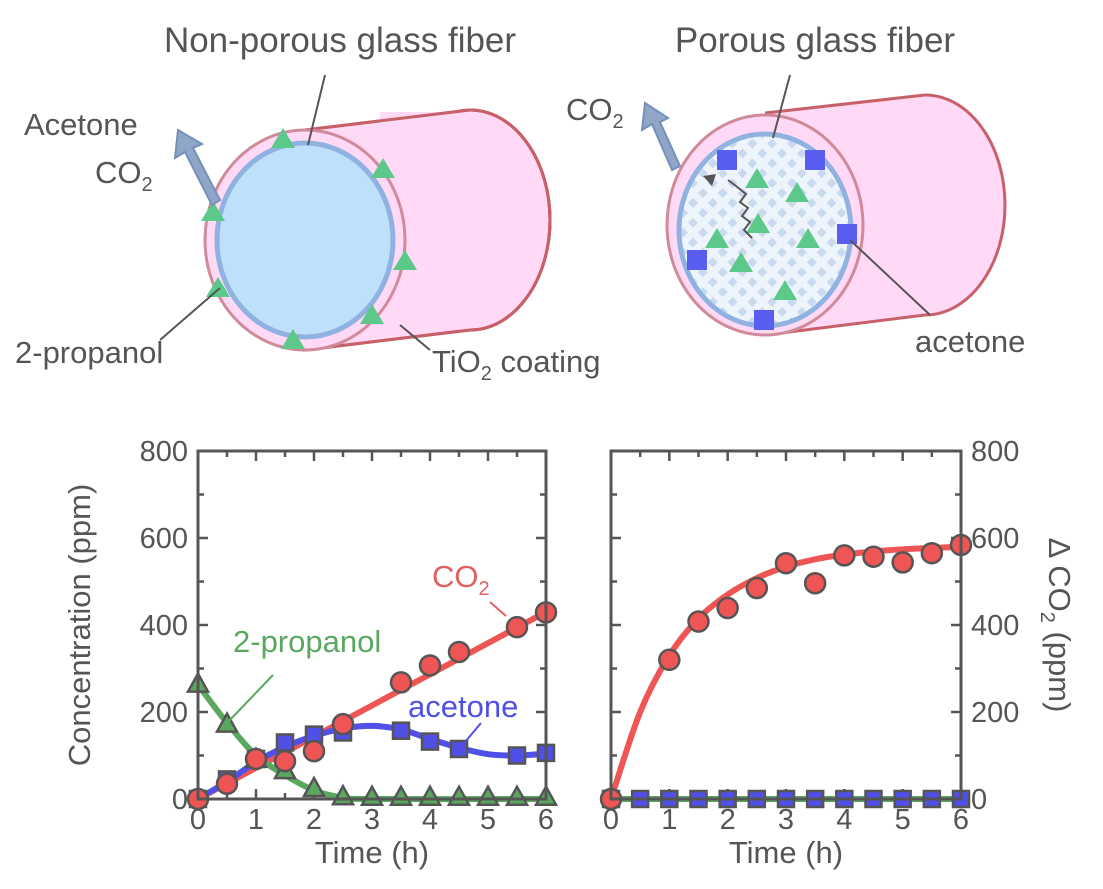 This screenshot has width=1103, height=889. Describe the element at coordinates (740, 209) in the screenshot. I see `diffusion-path-icon` at that location.